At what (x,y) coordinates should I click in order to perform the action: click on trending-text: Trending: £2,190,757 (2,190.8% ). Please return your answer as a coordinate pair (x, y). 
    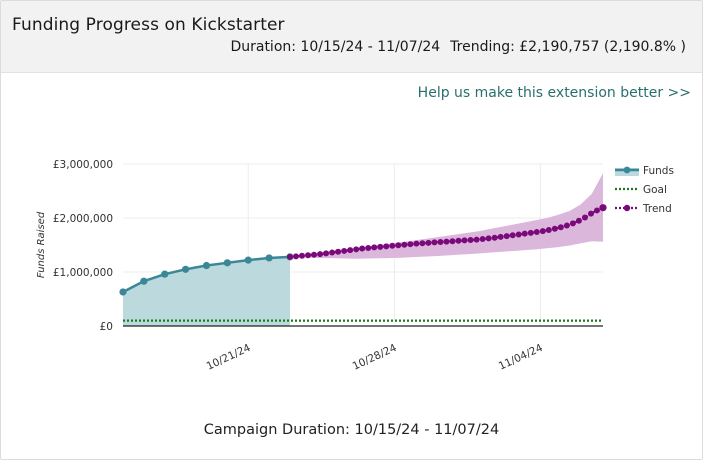
    Looking at the image, I should click on (568, 47).